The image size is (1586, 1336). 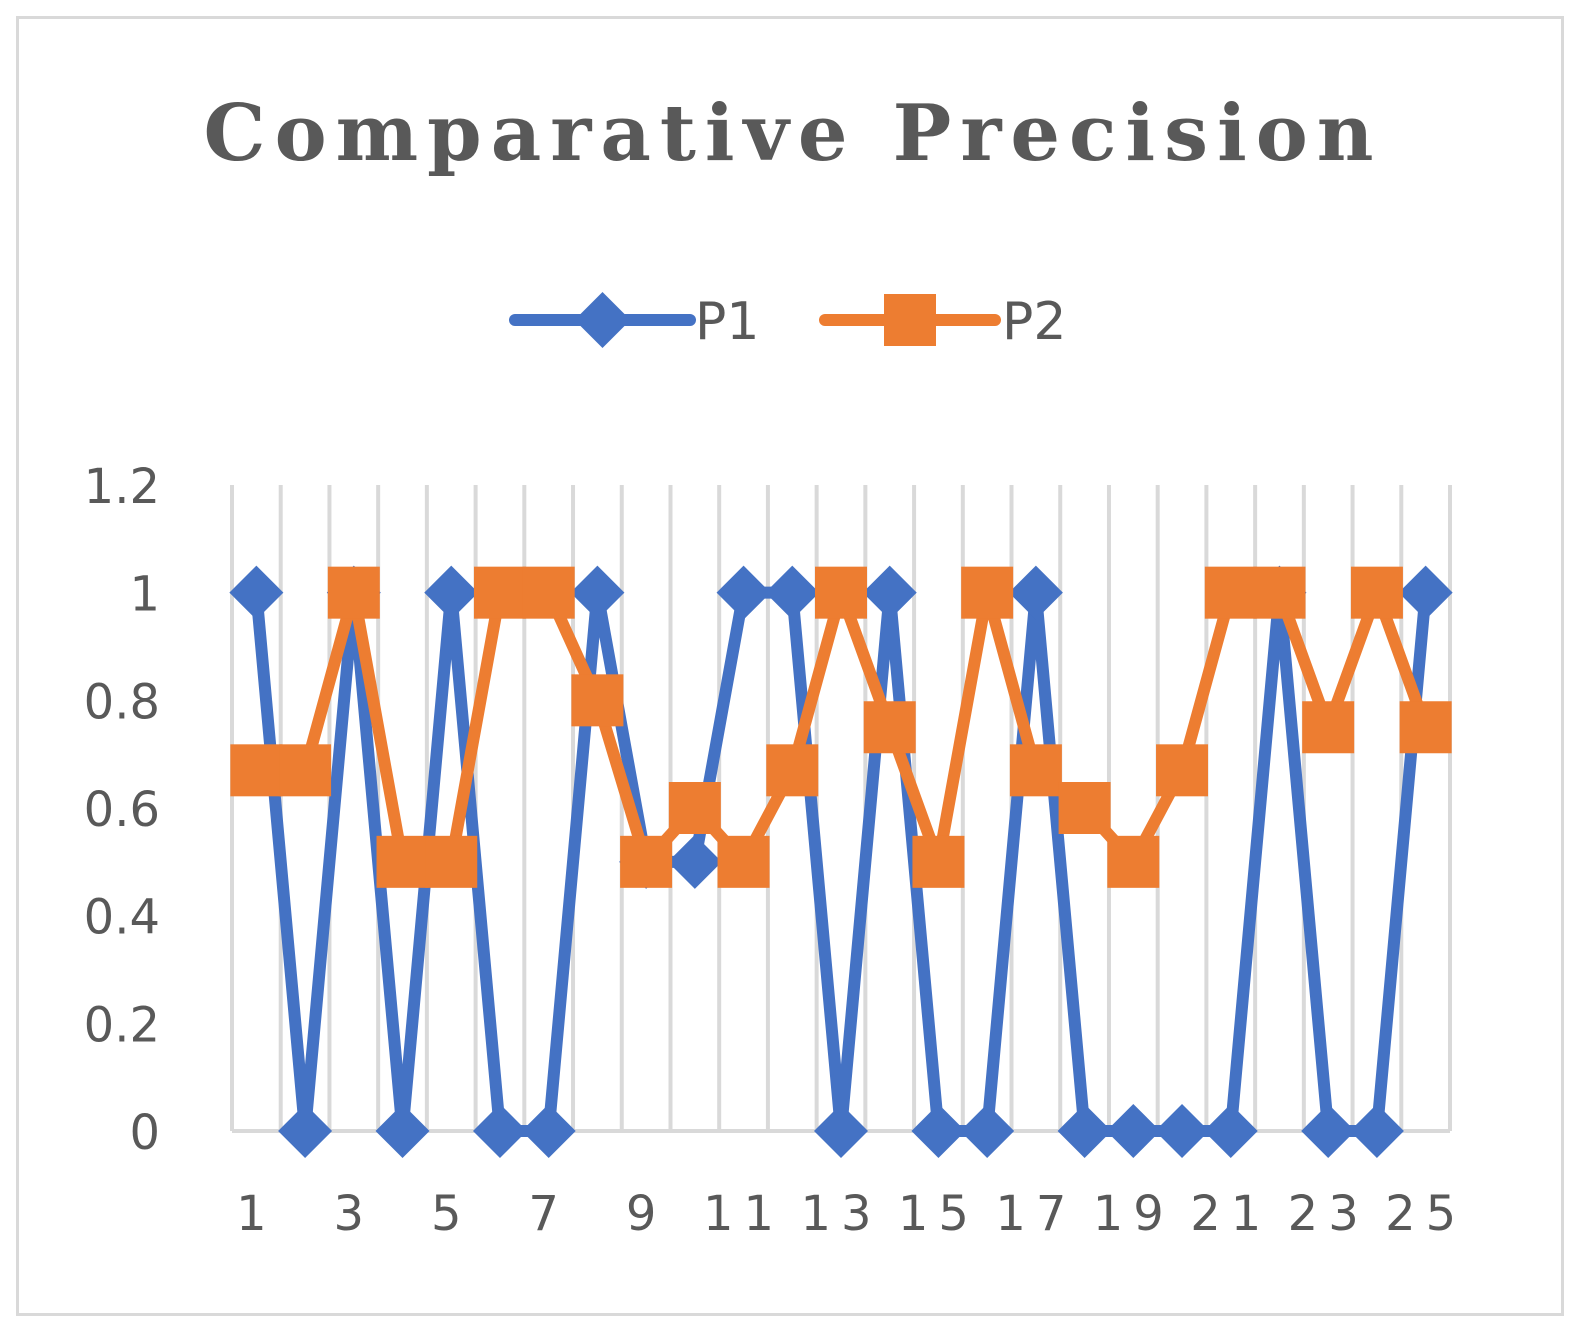 What do you see at coordinates (1425, 1214) in the screenshot?
I see `x-tick-label: 25` at bounding box center [1425, 1214].